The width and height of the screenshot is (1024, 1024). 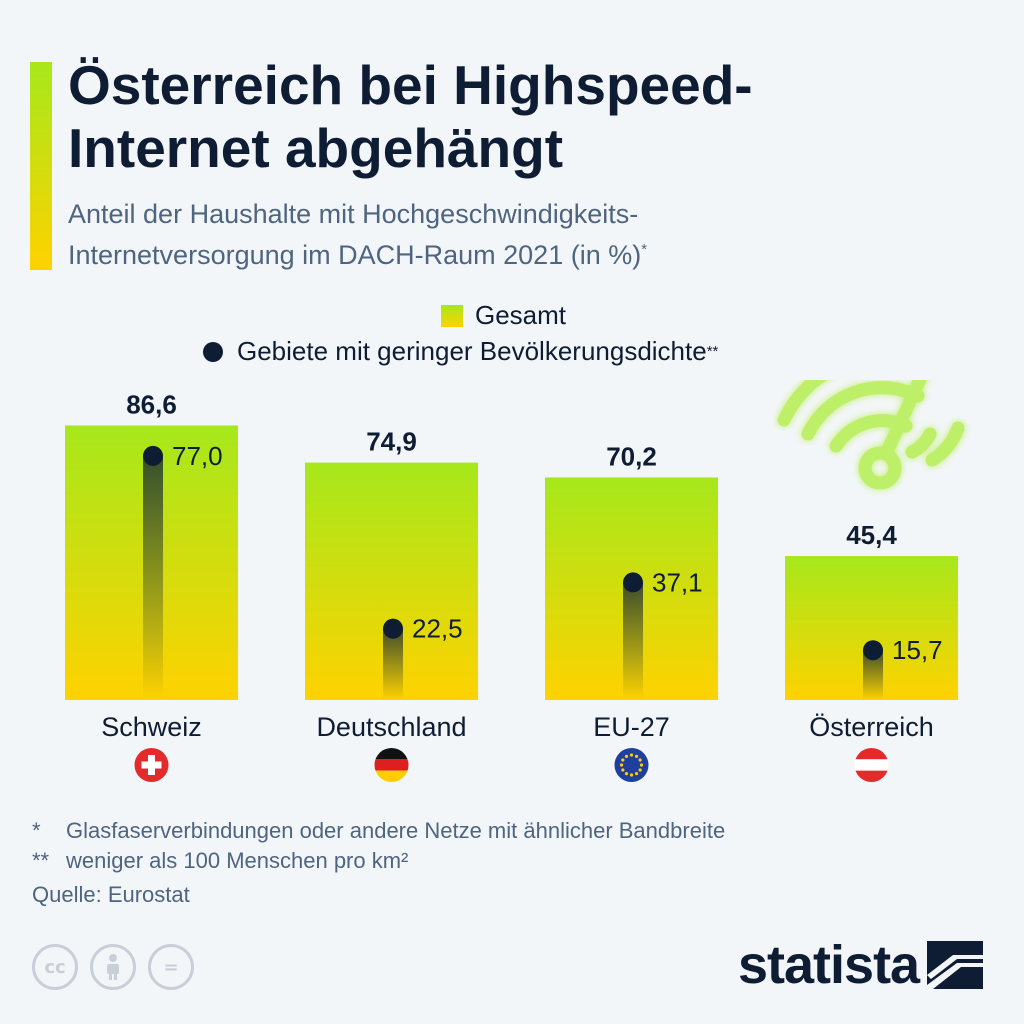 I want to click on value-label-rural-deutschland: 22,5, so click(x=437, y=629).